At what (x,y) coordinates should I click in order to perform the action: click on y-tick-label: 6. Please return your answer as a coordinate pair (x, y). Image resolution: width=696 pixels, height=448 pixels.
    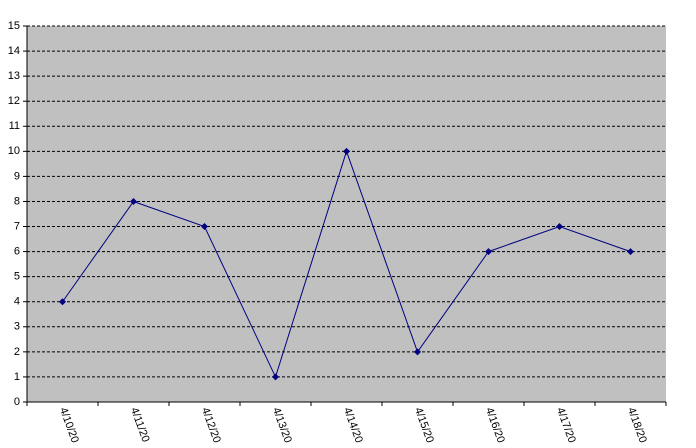
    Looking at the image, I should click on (17, 252).